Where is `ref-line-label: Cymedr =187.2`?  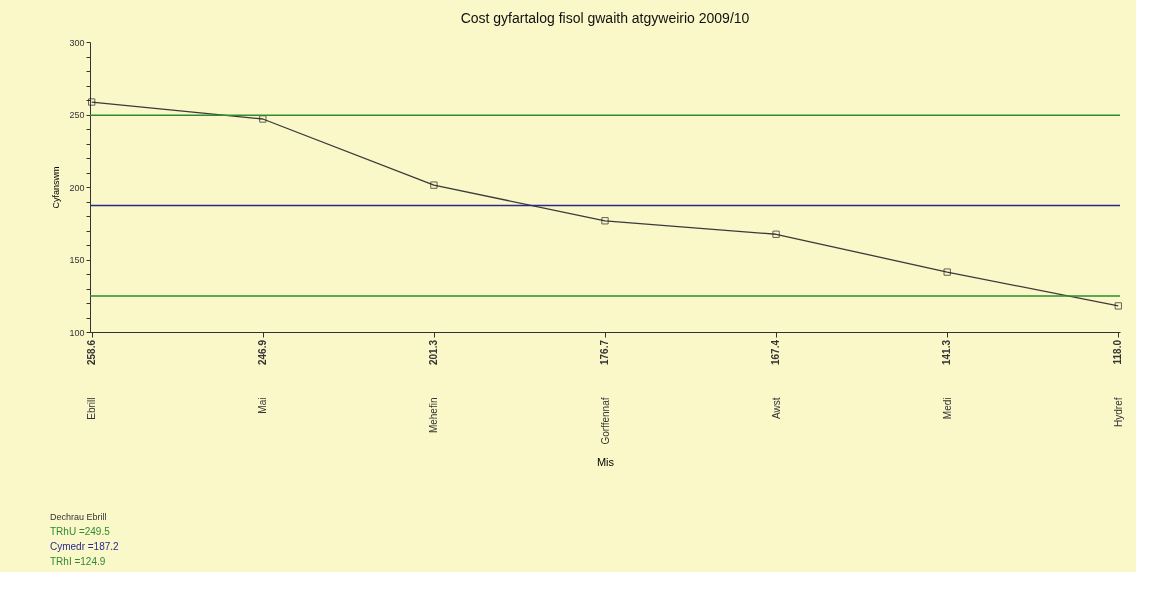 ref-line-label: Cymedr =187.2 is located at coordinates (85, 546).